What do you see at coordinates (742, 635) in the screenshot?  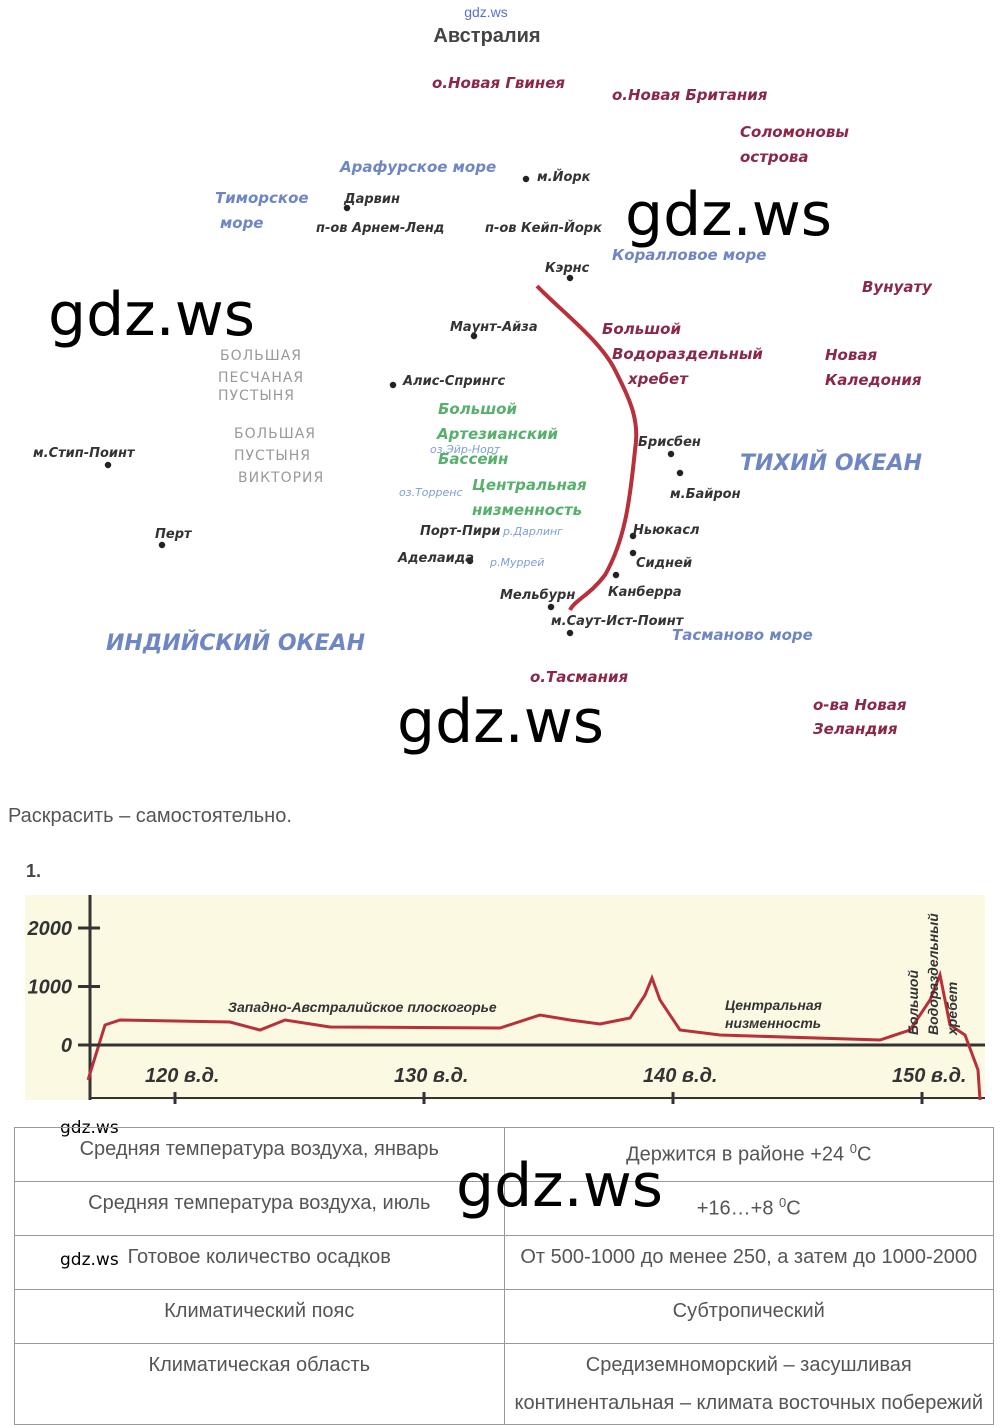 I see `map-label: Тасманово море` at bounding box center [742, 635].